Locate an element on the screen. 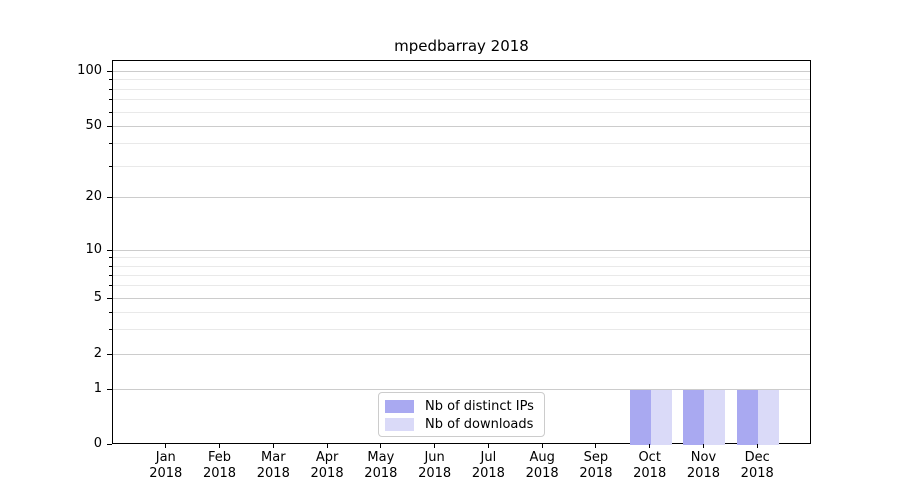  x-tick-label: Feb 2018 is located at coordinates (219, 465).